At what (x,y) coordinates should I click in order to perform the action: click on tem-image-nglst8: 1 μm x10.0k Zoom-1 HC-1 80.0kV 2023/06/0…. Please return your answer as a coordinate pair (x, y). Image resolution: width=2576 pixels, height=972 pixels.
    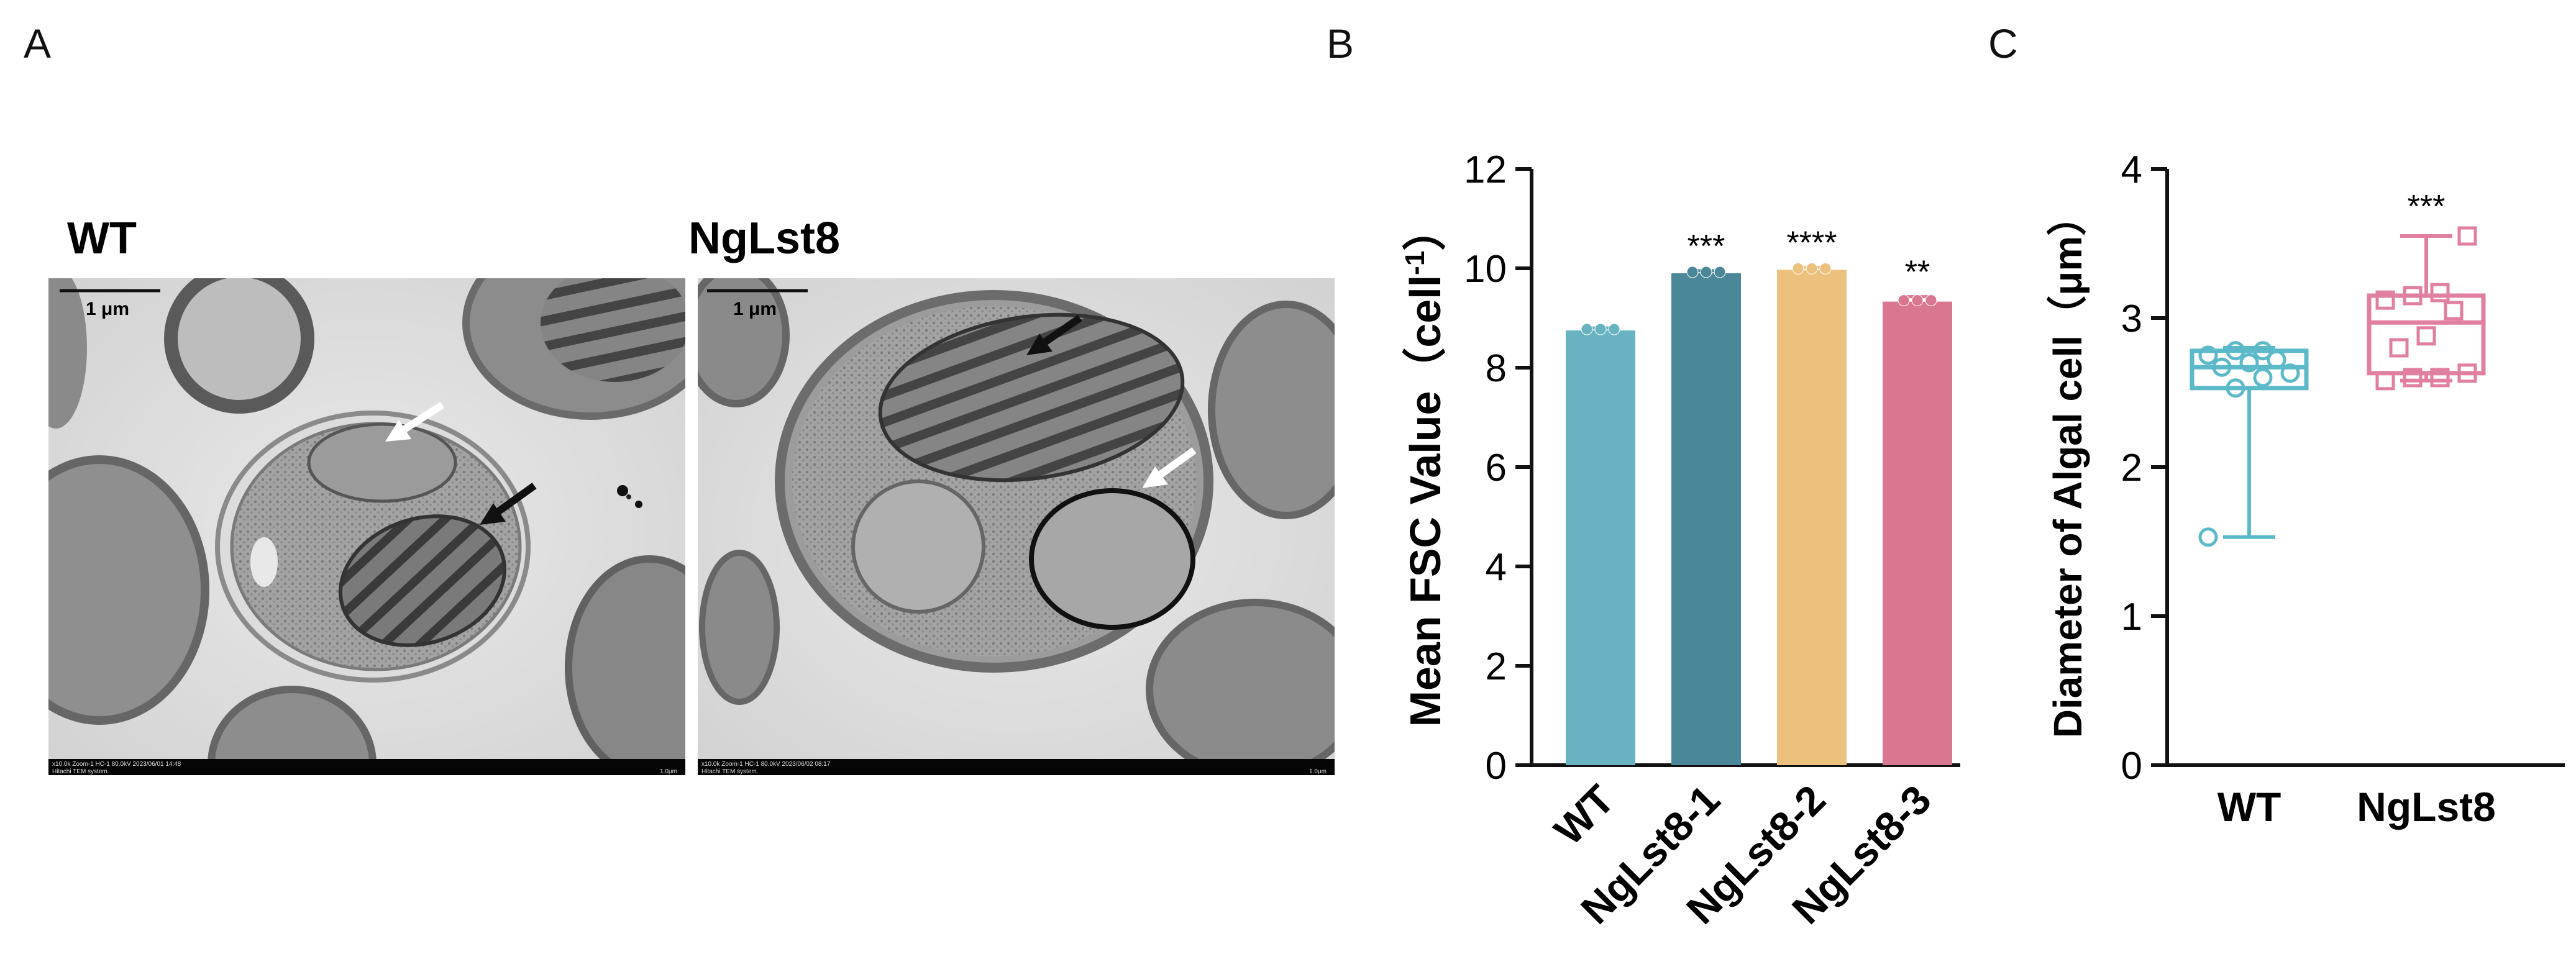
    Looking at the image, I should click on (1016, 527).